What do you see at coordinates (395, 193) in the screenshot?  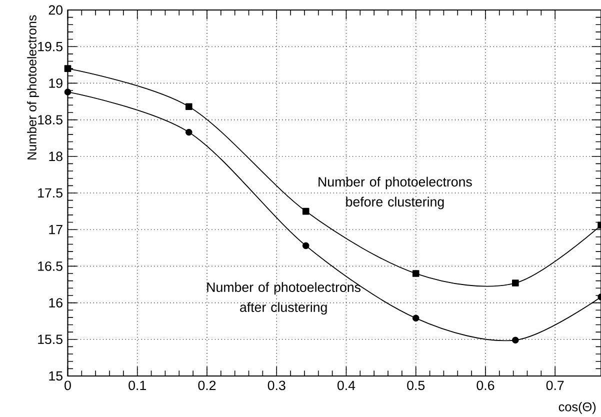 I see `series-label: Number of photoelectrons before clustering` at bounding box center [395, 193].